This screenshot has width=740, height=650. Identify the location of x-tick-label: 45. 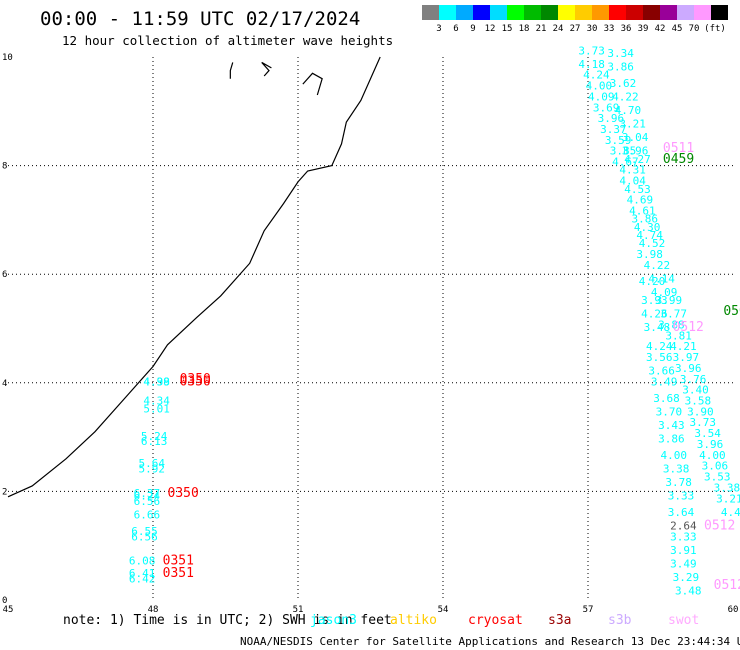
(8, 610).